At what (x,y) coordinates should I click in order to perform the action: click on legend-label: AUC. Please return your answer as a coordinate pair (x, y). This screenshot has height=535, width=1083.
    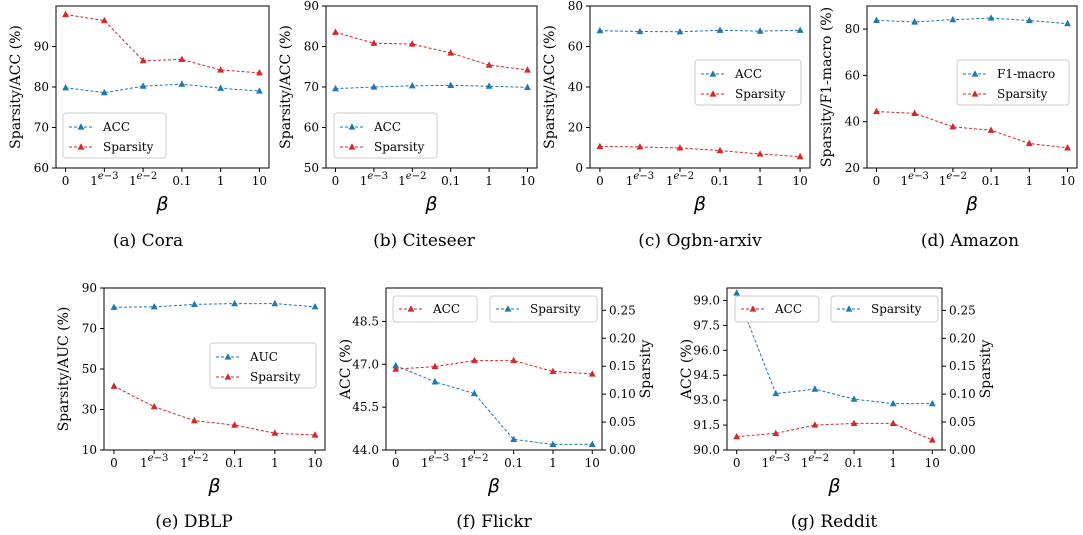
    Looking at the image, I should click on (263, 357).